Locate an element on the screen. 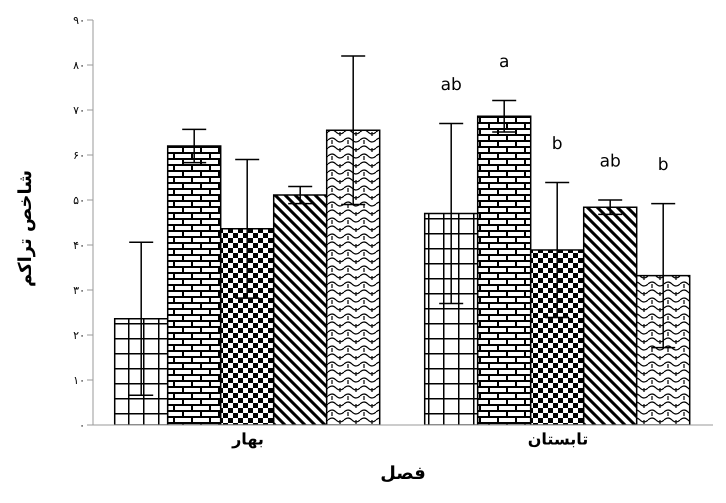  y-tick-label: ۸۰ is located at coordinates (79, 65).